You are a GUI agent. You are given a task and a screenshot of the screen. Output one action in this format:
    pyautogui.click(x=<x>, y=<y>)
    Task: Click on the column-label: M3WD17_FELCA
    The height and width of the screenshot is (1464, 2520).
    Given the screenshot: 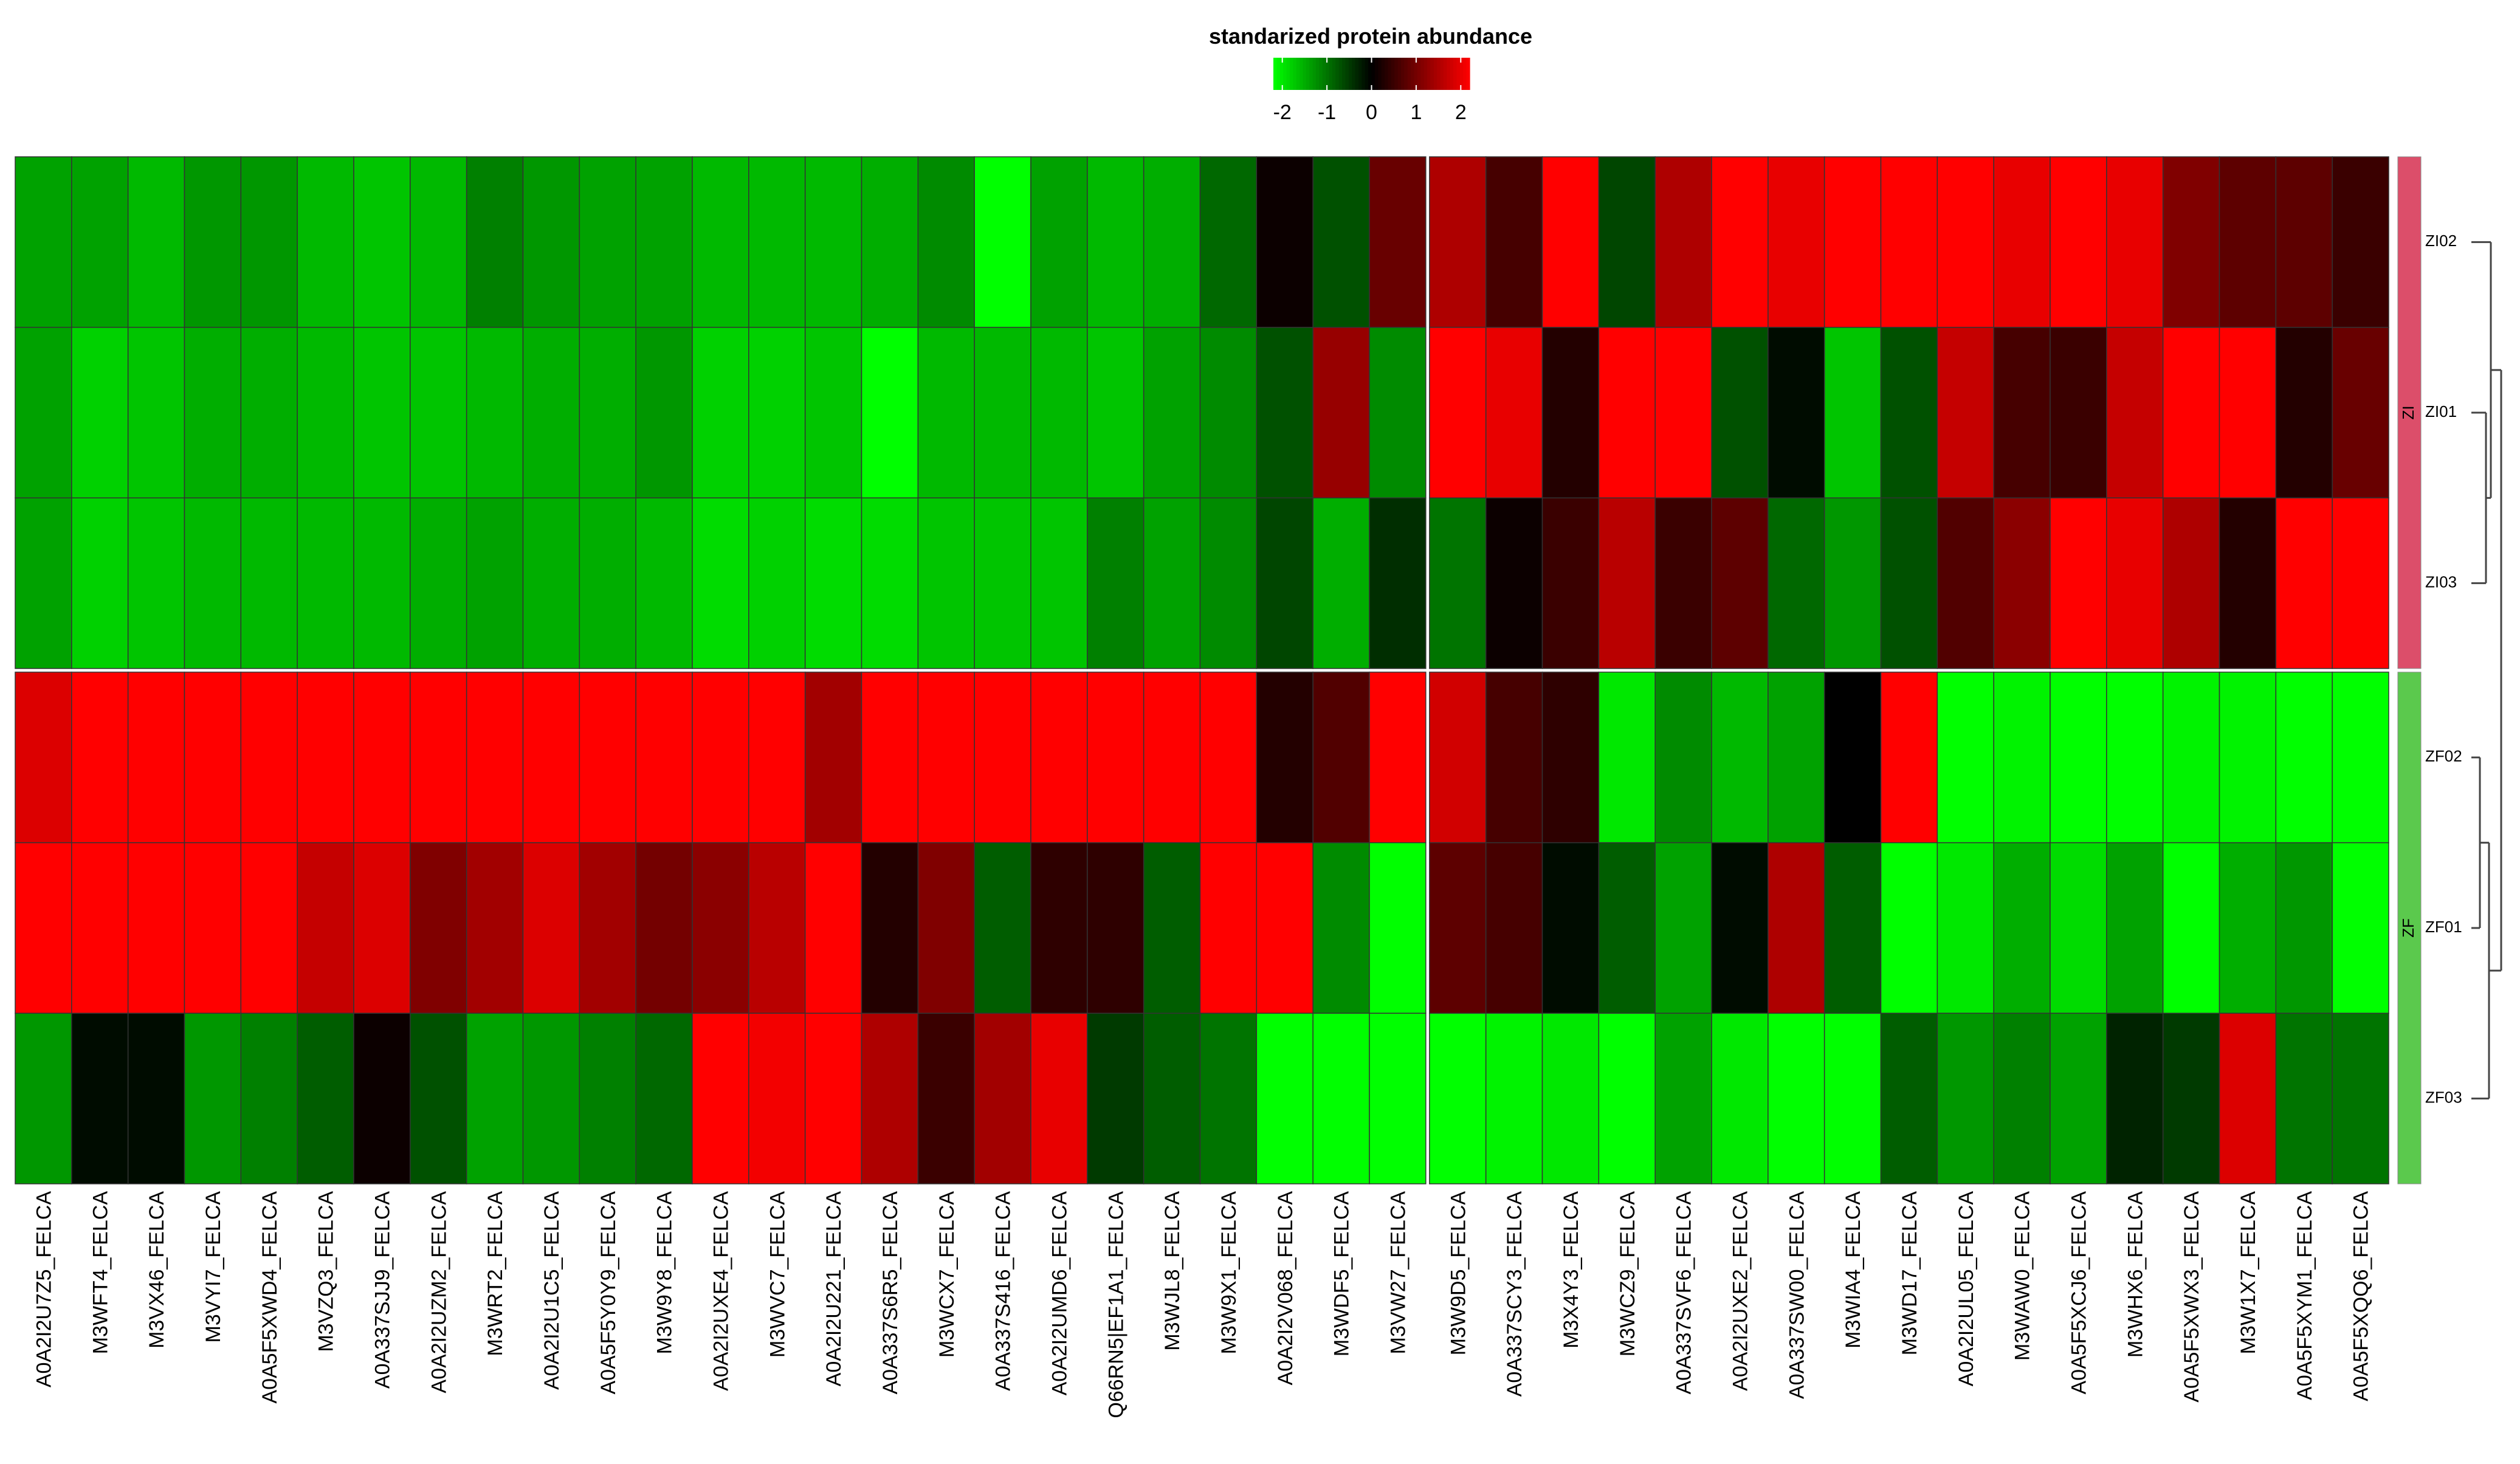 What is the action you would take?
    pyautogui.click(x=1909, y=1273)
    